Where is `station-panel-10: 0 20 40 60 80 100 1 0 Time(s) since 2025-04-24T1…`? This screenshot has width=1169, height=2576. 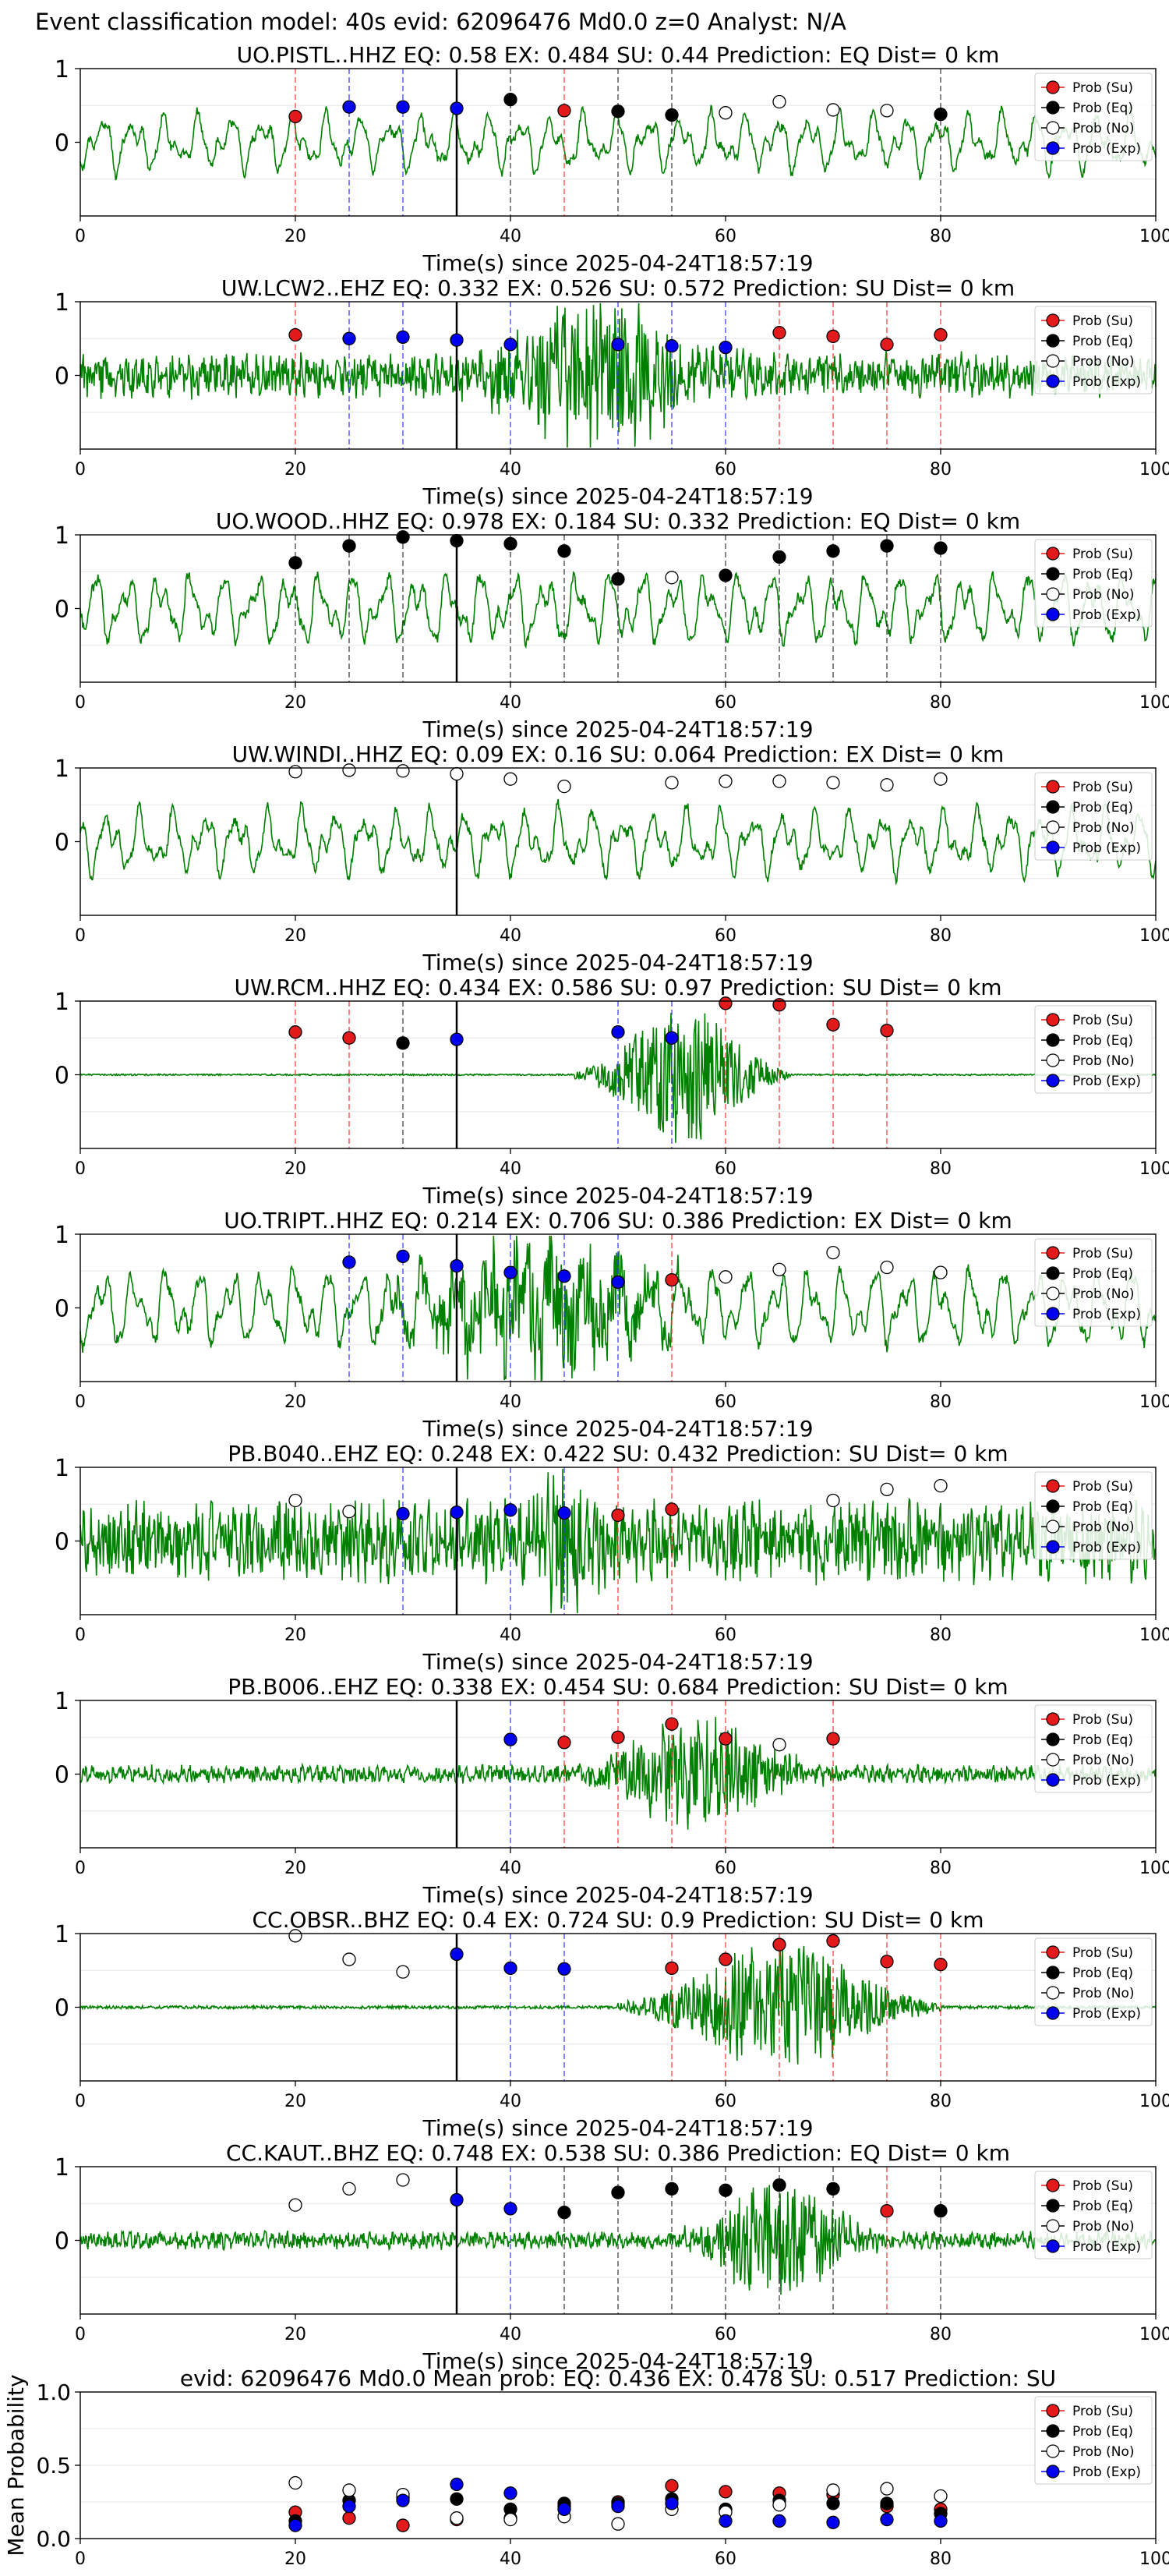
station-panel-10: 0 20 40 60 80 100 1 0 Time(s) since 2025-04-24T1… is located at coordinates (612, 2257).